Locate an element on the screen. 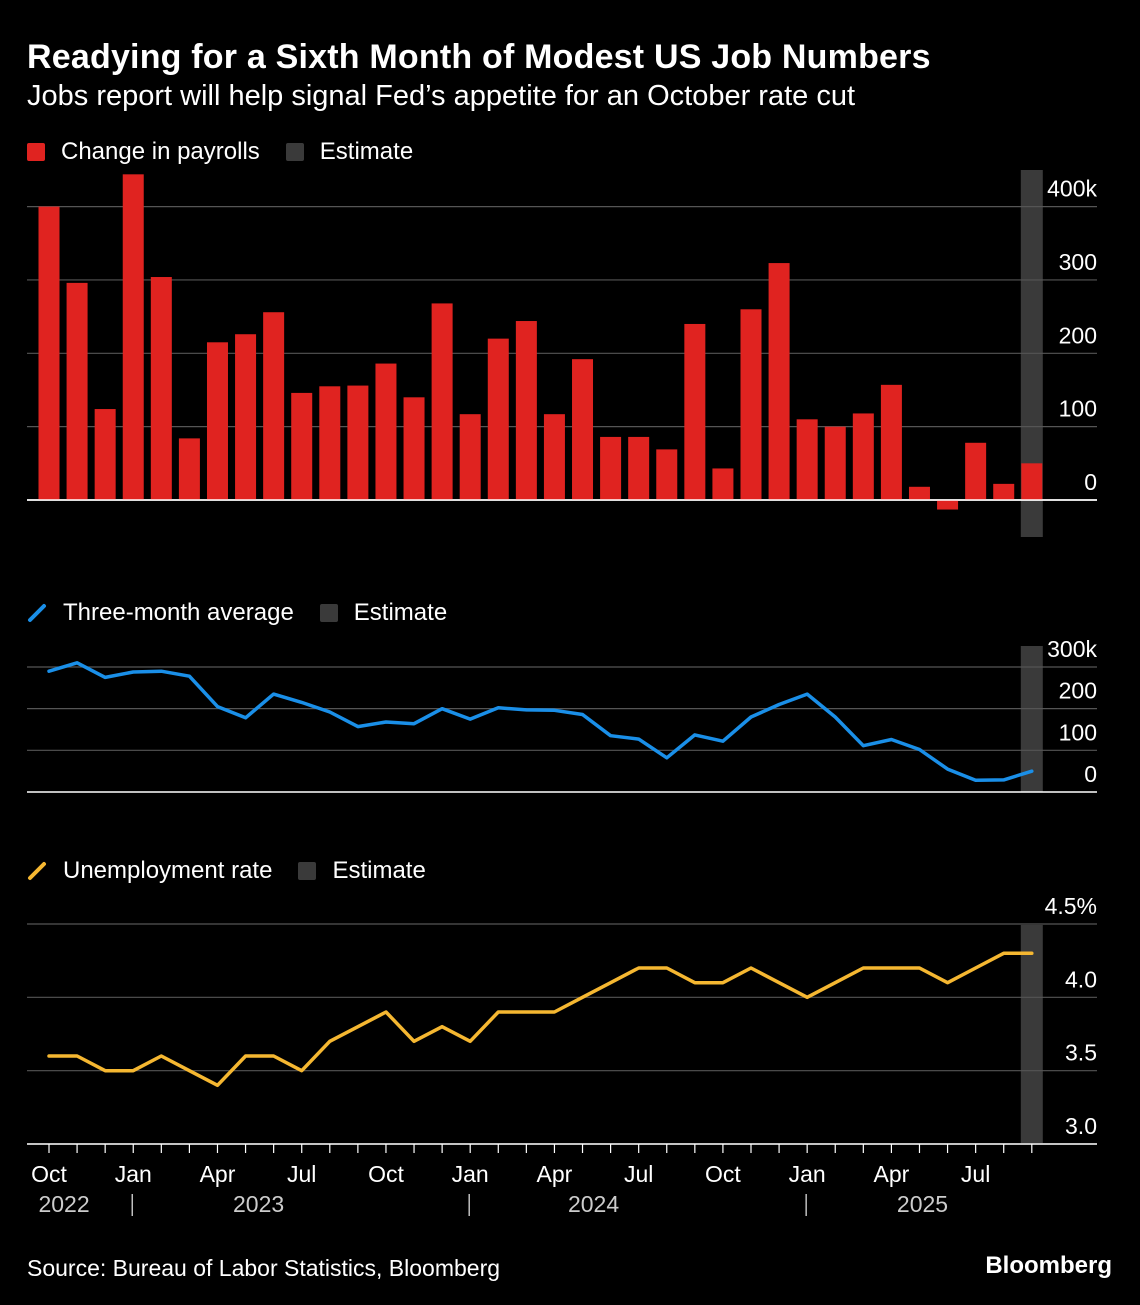 Image resolution: width=1140 pixels, height=1305 pixels. average-line is located at coordinates (540, 722).